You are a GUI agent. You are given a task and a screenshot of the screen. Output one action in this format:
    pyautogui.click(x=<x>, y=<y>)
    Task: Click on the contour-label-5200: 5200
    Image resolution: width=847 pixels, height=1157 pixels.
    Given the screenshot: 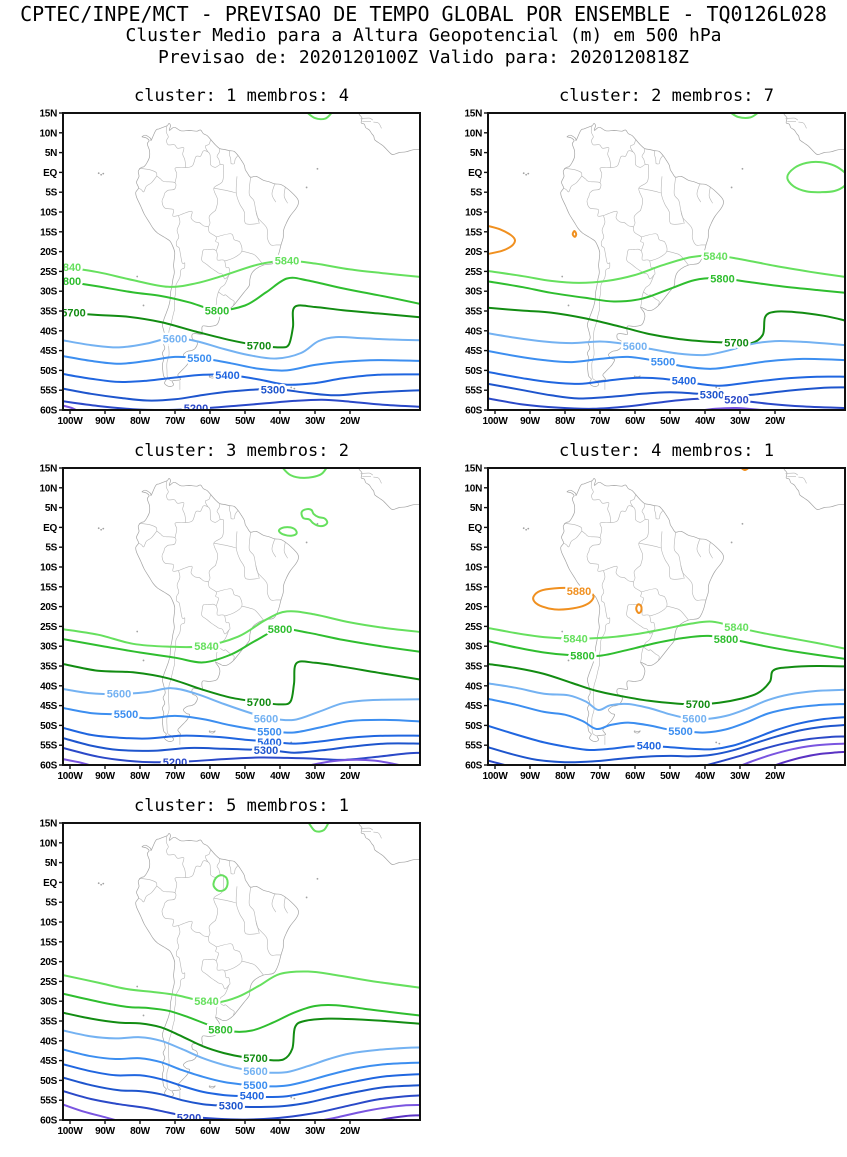 What is the action you would take?
    pyautogui.click(x=736, y=400)
    